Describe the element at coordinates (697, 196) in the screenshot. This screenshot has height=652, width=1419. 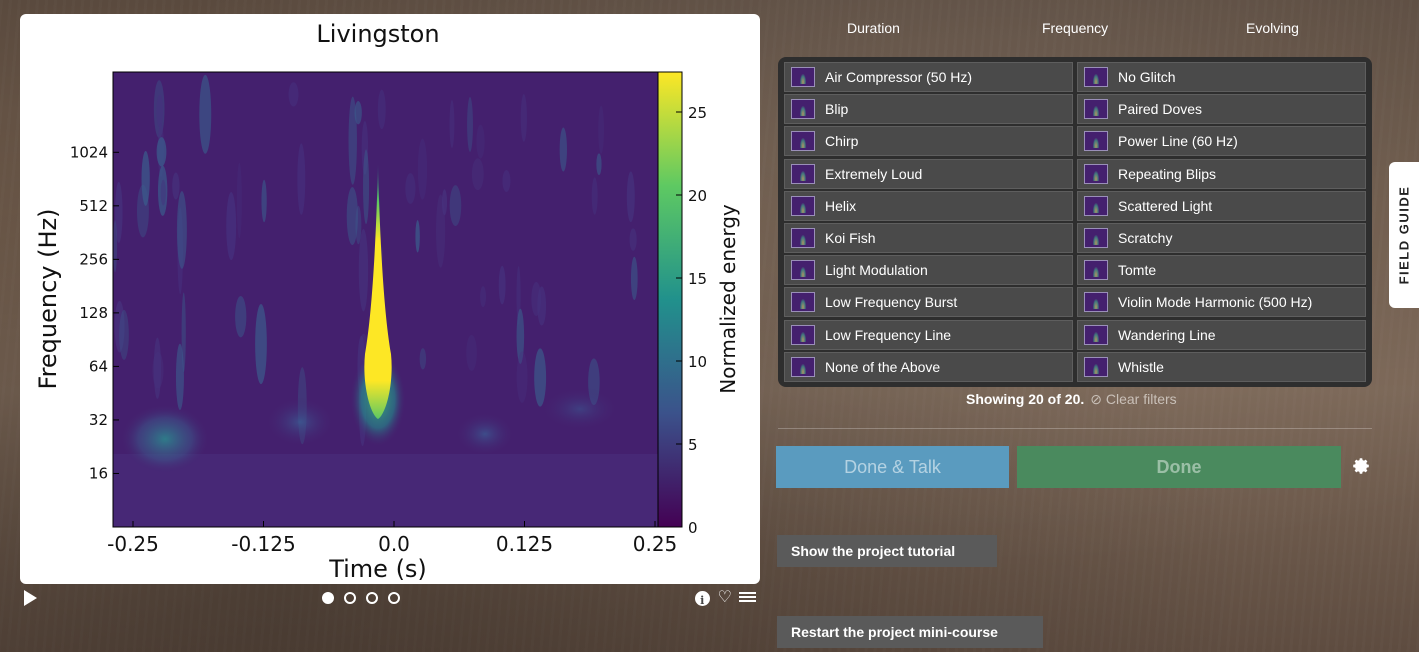
I see `colorbar-tick-label: 20` at that location.